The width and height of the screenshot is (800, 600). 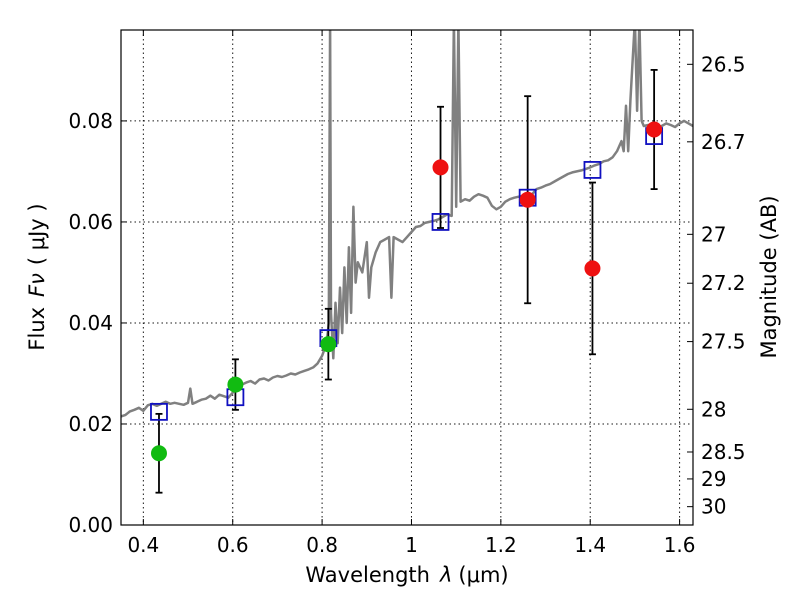 What do you see at coordinates (143, 545) in the screenshot?
I see `x-tick-label: 0.4` at bounding box center [143, 545].